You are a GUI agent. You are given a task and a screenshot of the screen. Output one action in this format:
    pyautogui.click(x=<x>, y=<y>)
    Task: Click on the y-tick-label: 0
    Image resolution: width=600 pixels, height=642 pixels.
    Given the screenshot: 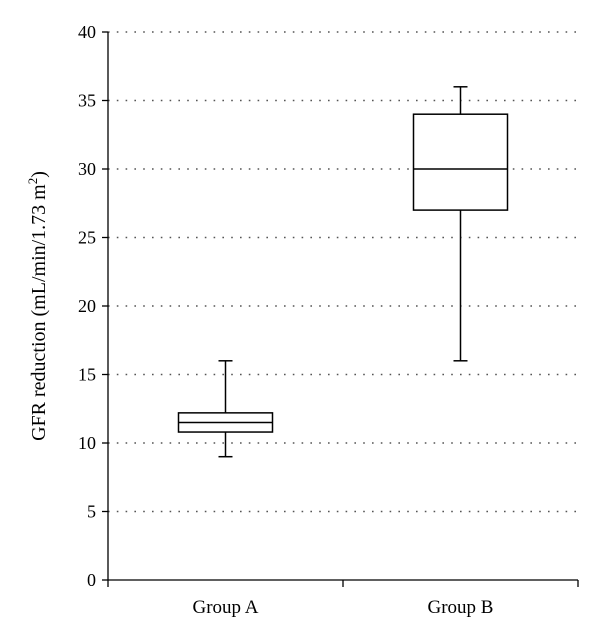 What is the action you would take?
    pyautogui.click(x=91, y=580)
    